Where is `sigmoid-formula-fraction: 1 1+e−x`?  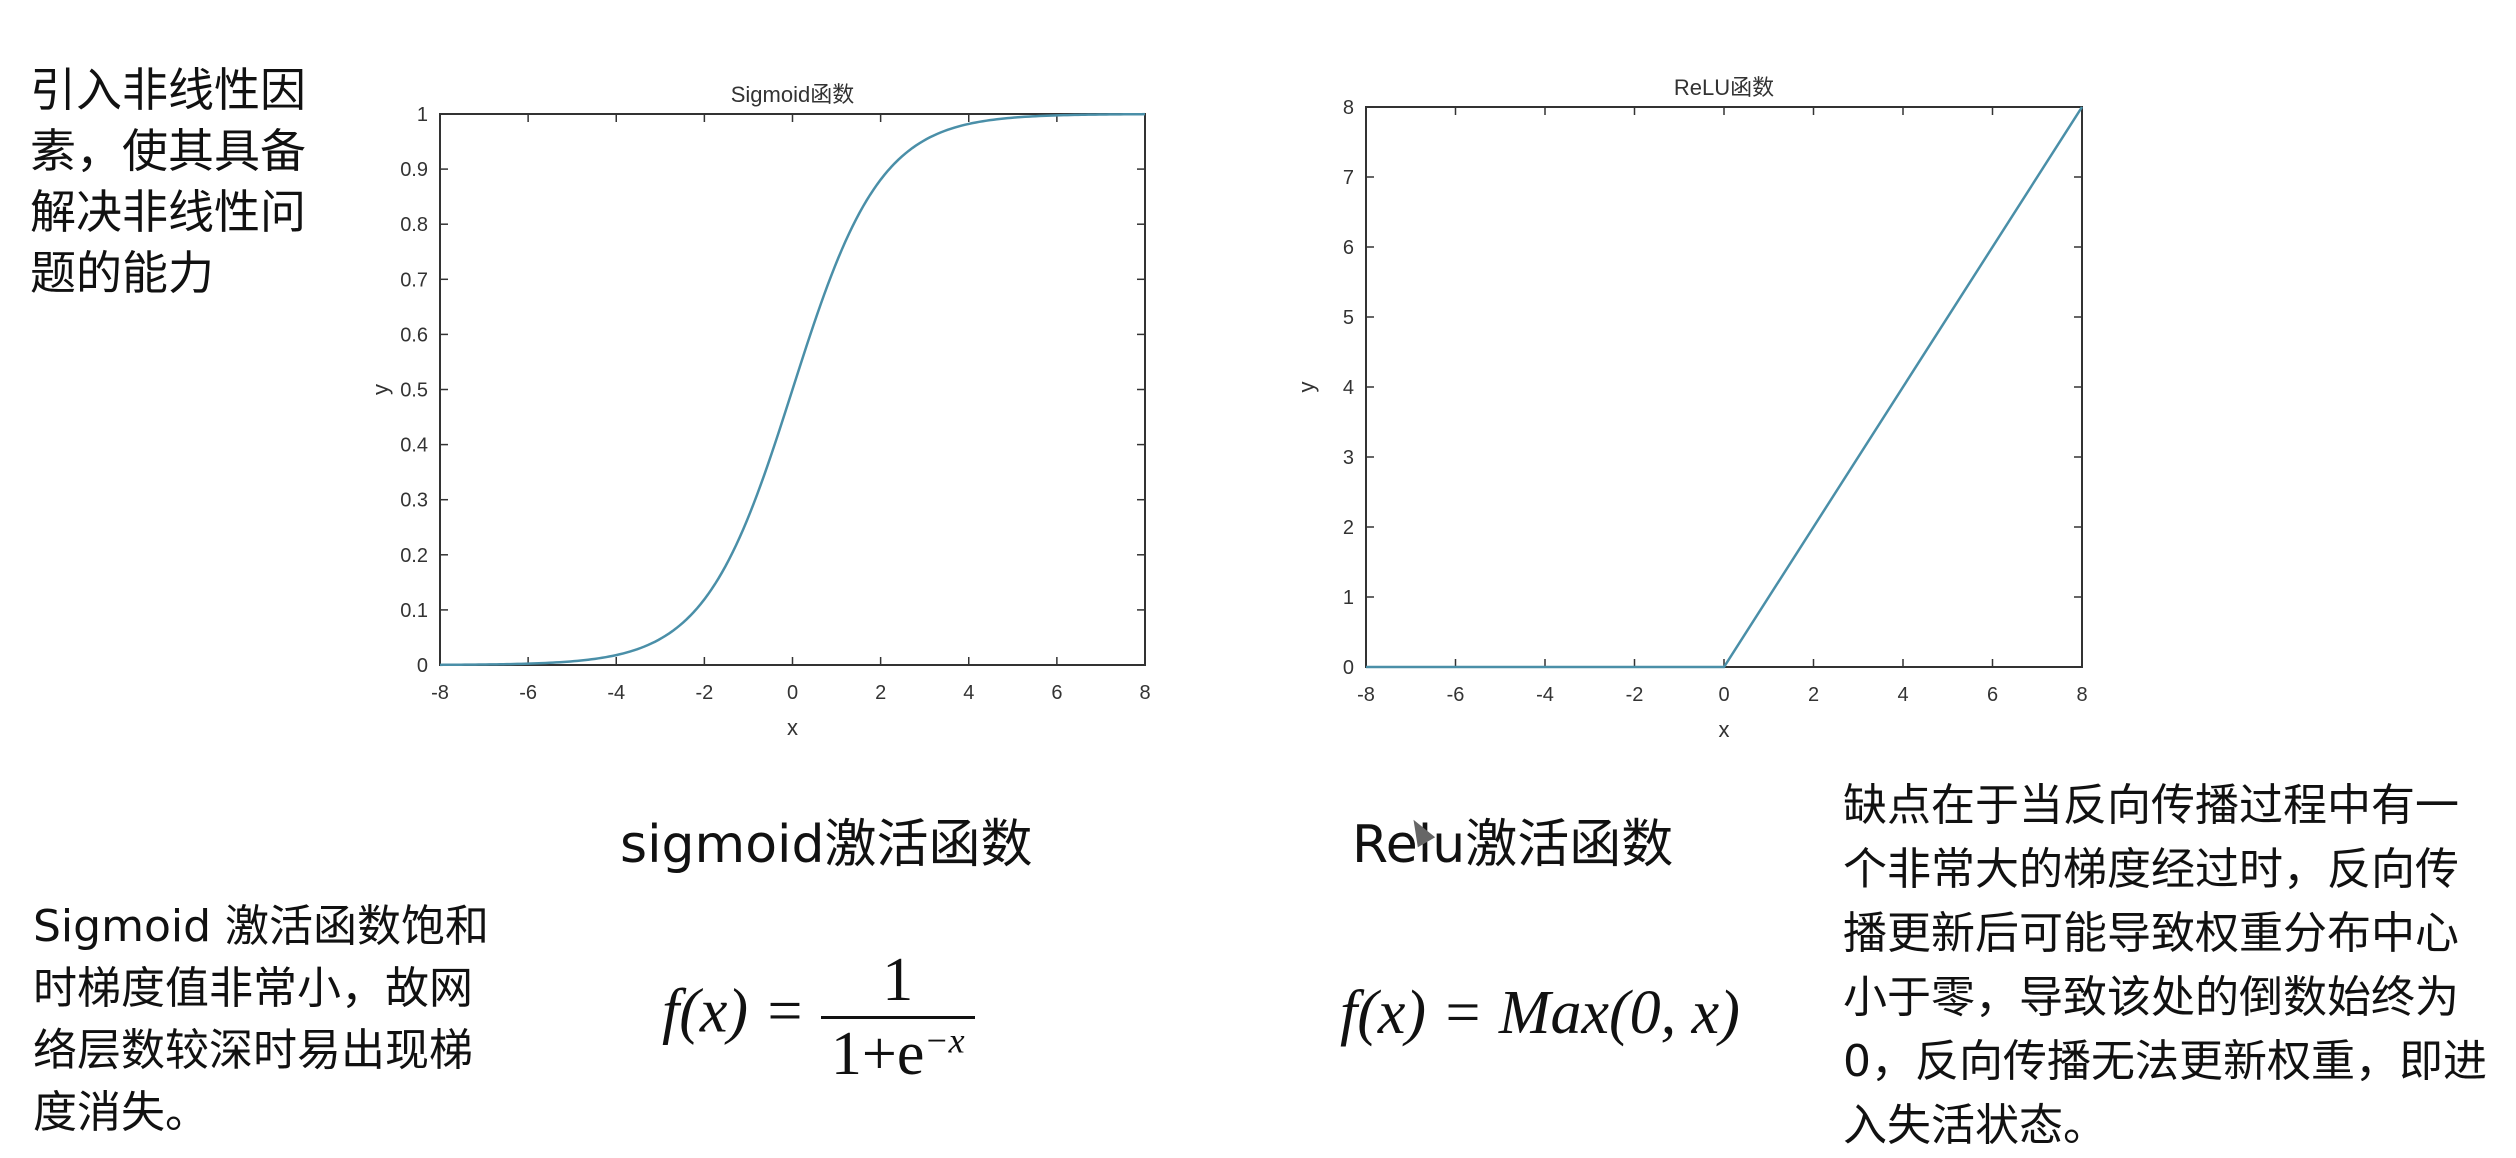
sigmoid-formula-fraction: 1 1+e−x is located at coordinates (897, 1017).